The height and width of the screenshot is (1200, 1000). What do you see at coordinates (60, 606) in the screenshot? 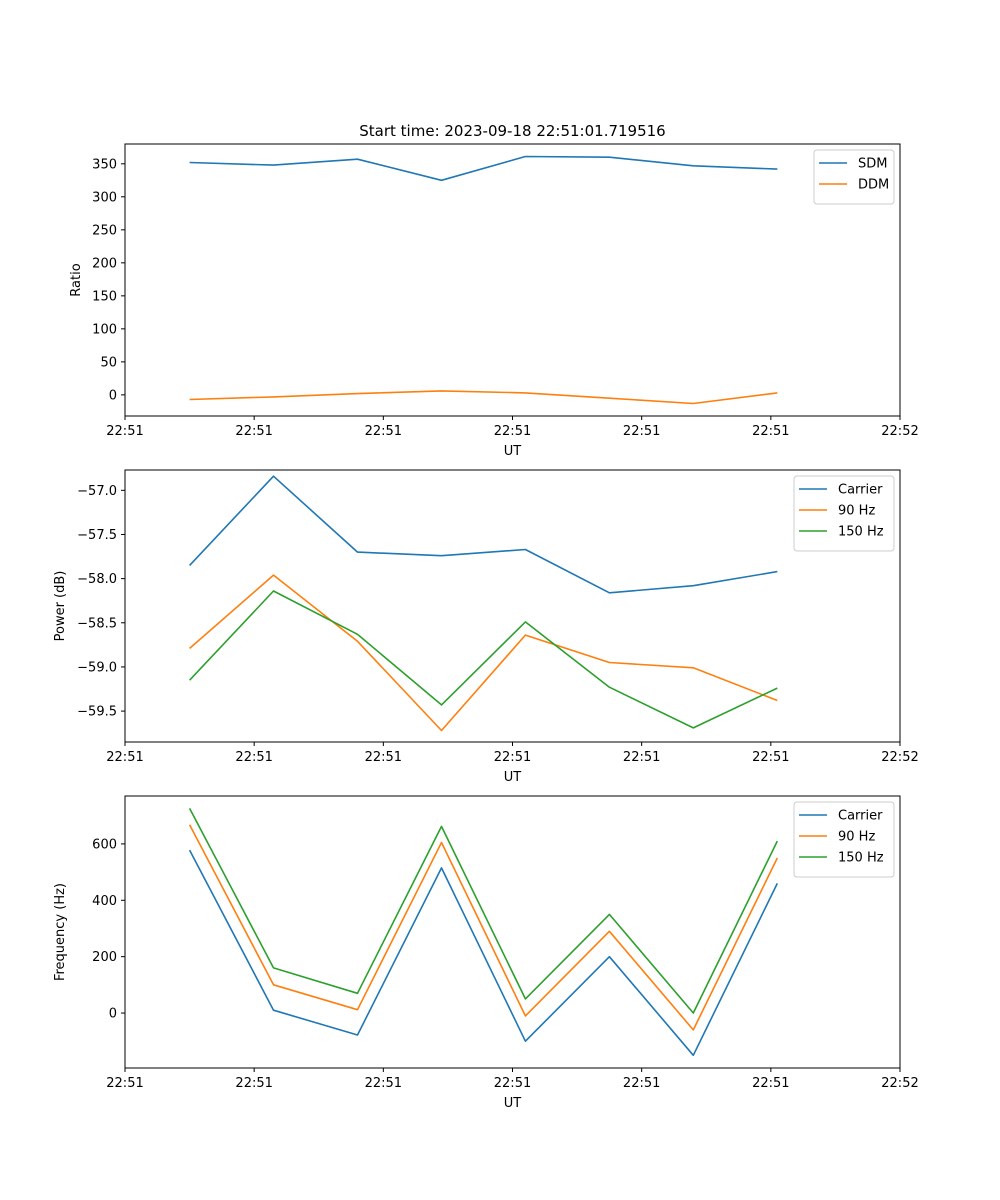
I see `y-axis-label: Power (dB)` at bounding box center [60, 606].